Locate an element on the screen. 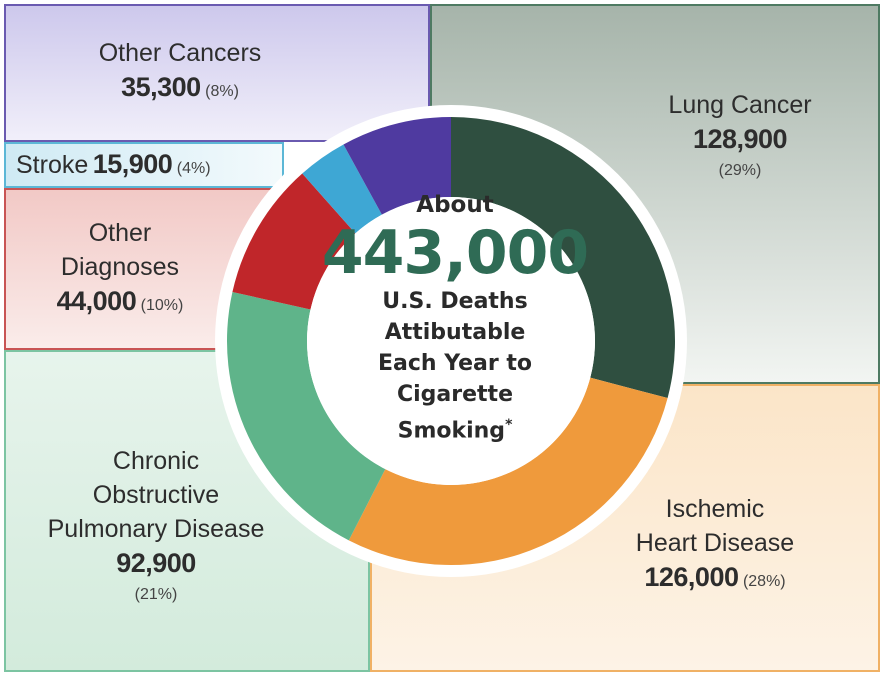 The height and width of the screenshot is (674, 884). center-footnote-mark: * is located at coordinates (509, 425).